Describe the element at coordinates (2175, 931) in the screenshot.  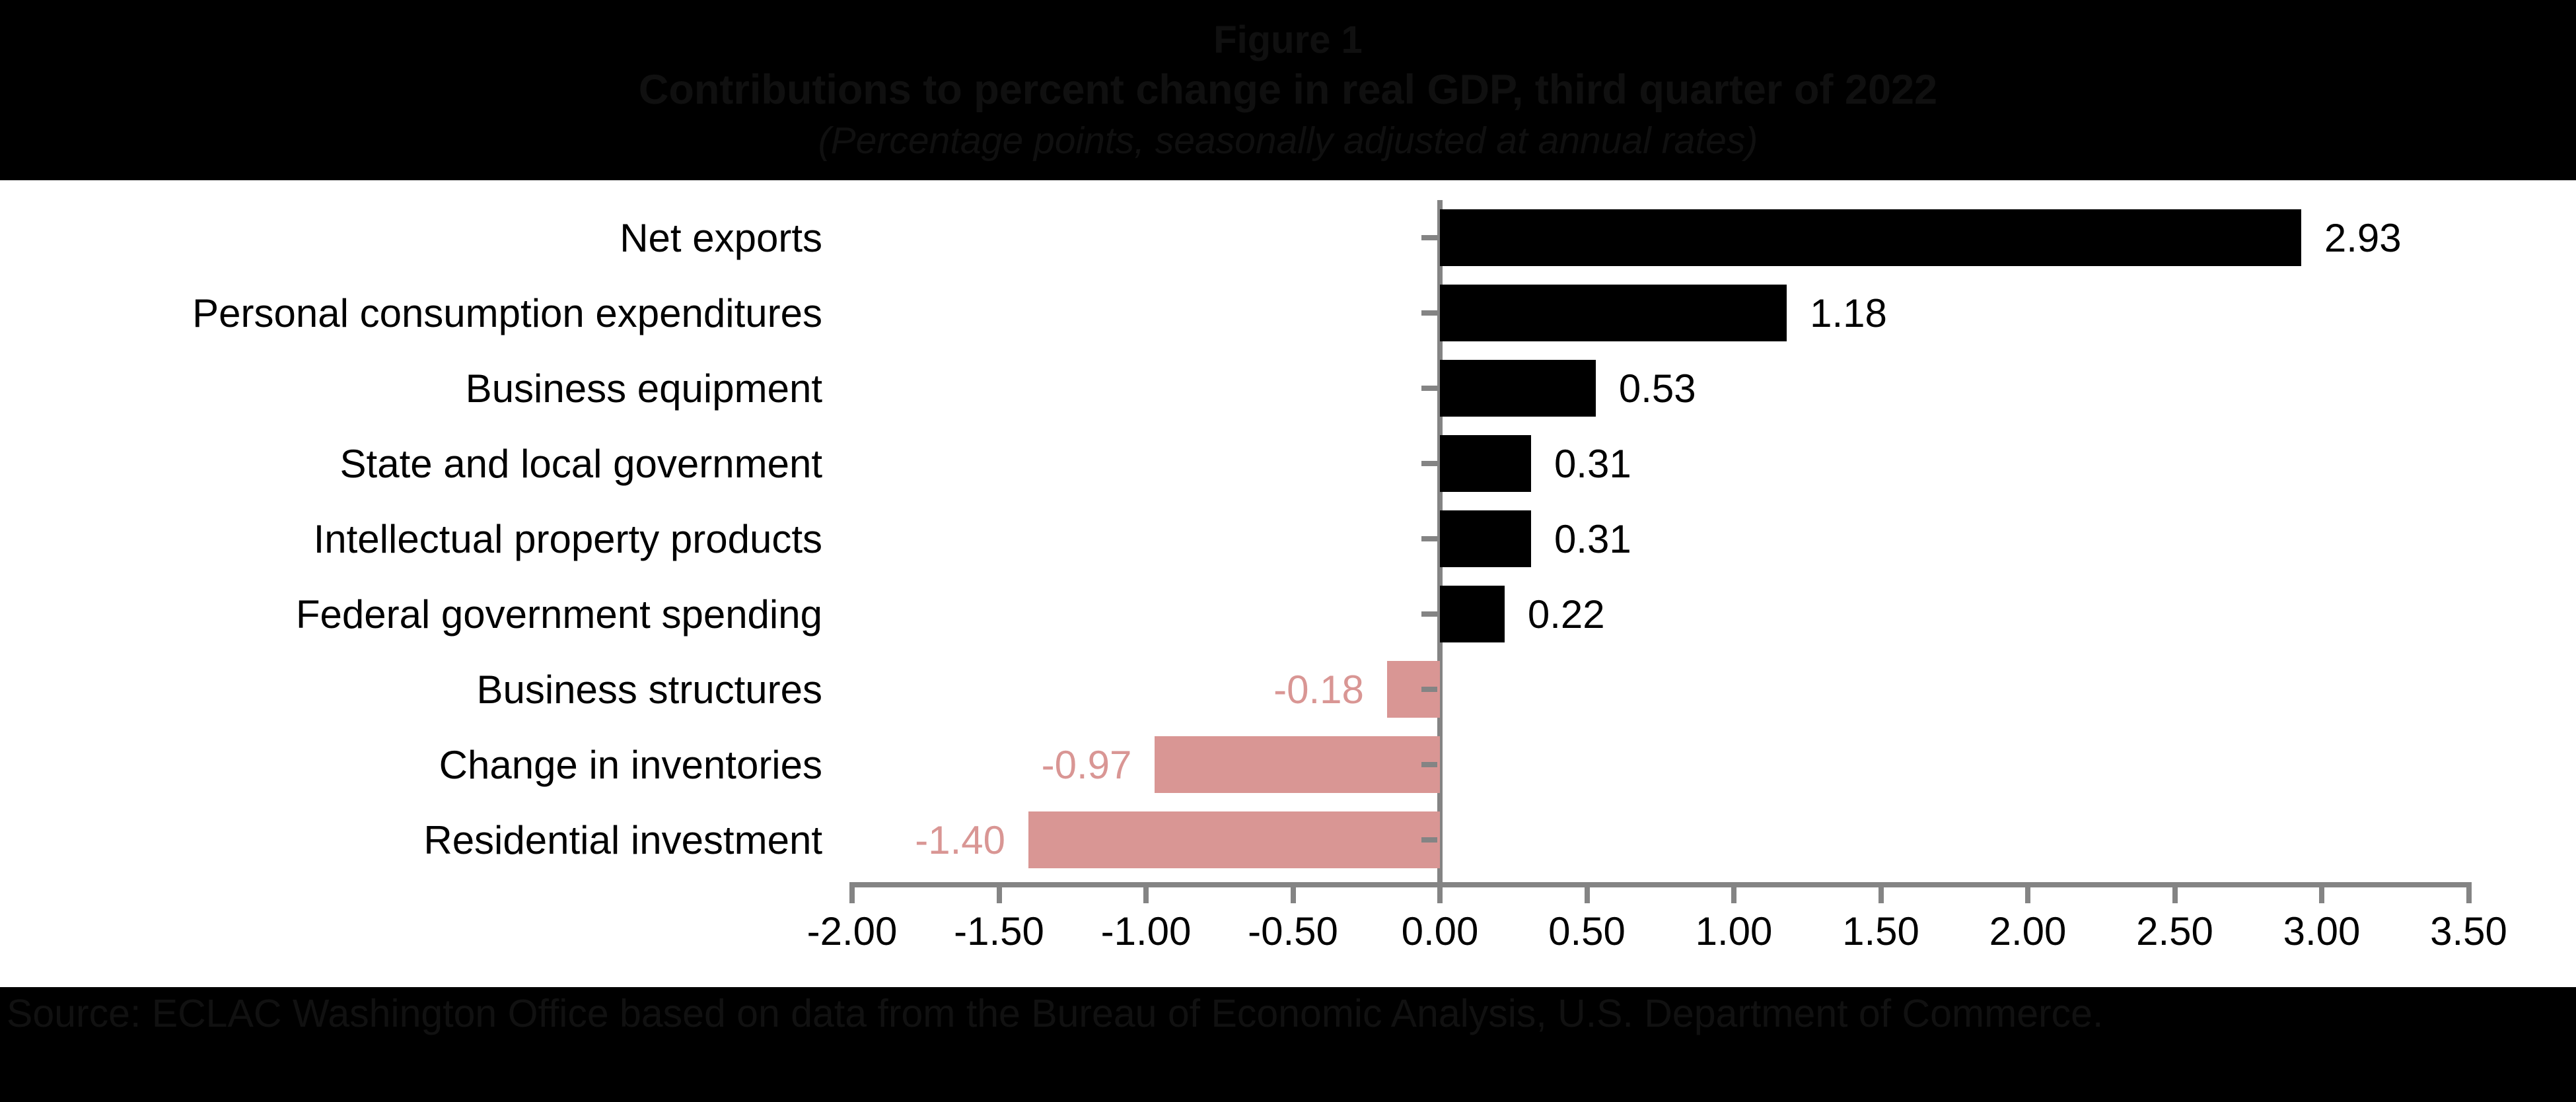
I see `x-axis-tick-label: 2.50` at that location.